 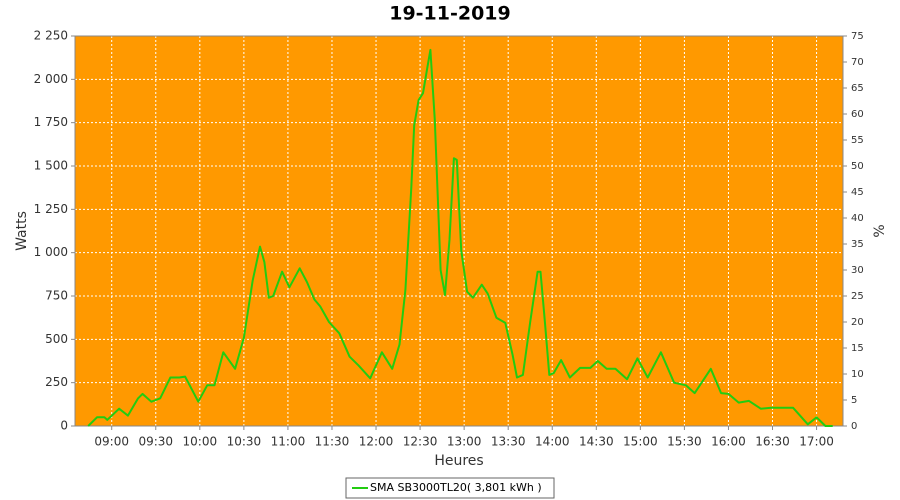 I want to click on y2-axis-label: %, so click(x=880, y=230).